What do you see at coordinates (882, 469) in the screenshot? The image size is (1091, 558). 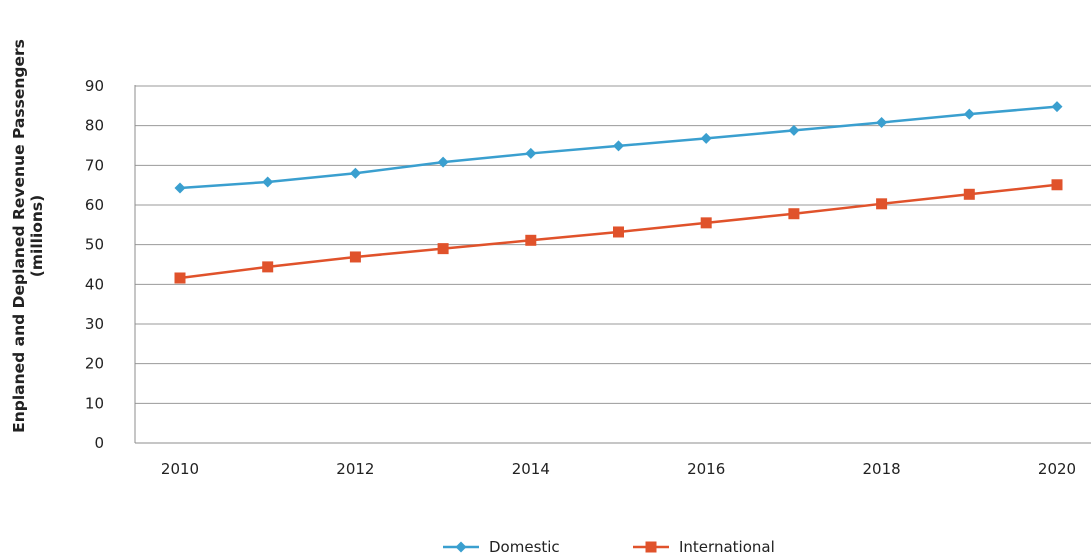 I see `x-tick-label: 2018` at bounding box center [882, 469].